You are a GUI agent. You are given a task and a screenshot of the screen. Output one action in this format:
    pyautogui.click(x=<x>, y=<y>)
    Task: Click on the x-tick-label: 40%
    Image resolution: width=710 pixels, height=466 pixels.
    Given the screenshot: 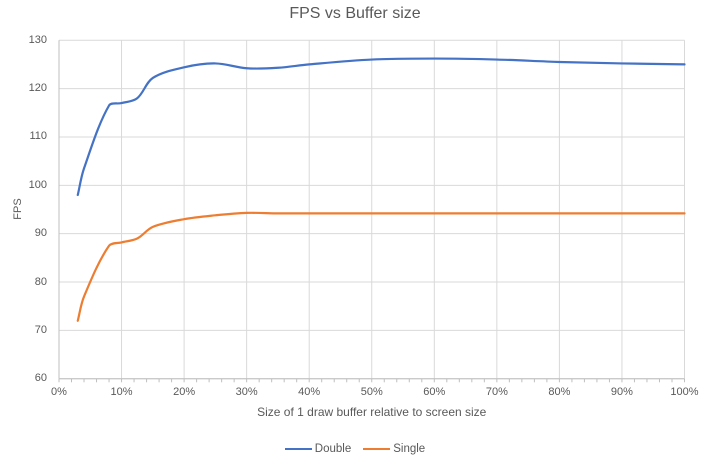 What is the action you would take?
    pyautogui.click(x=309, y=392)
    